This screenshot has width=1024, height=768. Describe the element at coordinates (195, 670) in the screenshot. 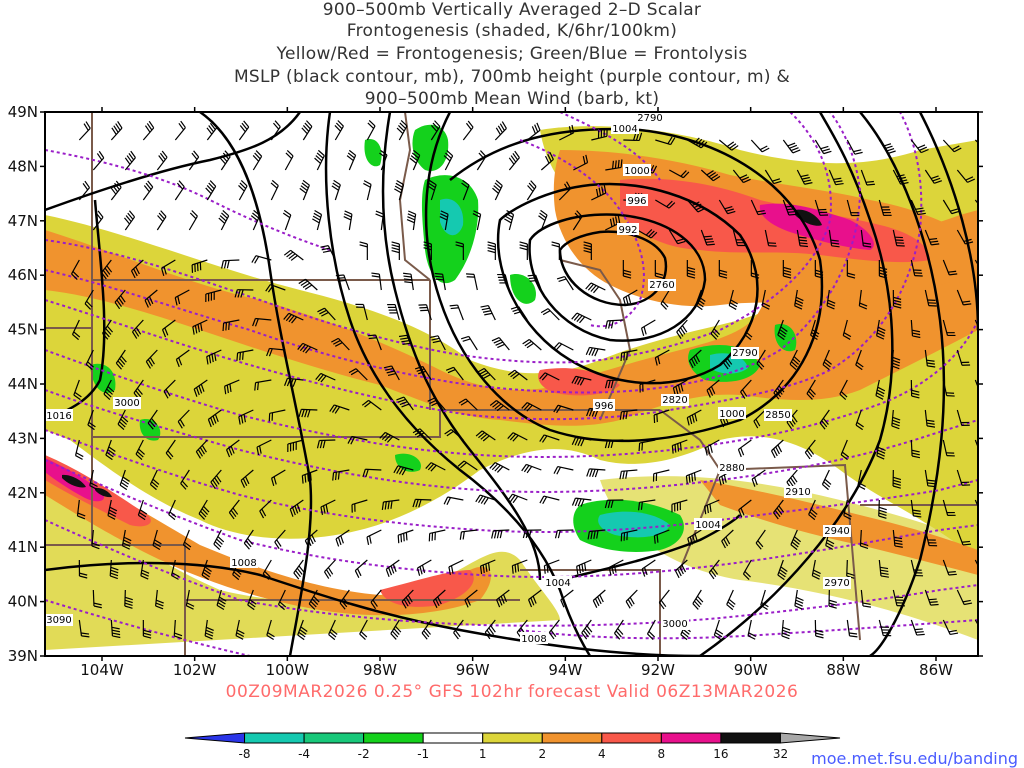

I see `lon-label: 102W` at that location.